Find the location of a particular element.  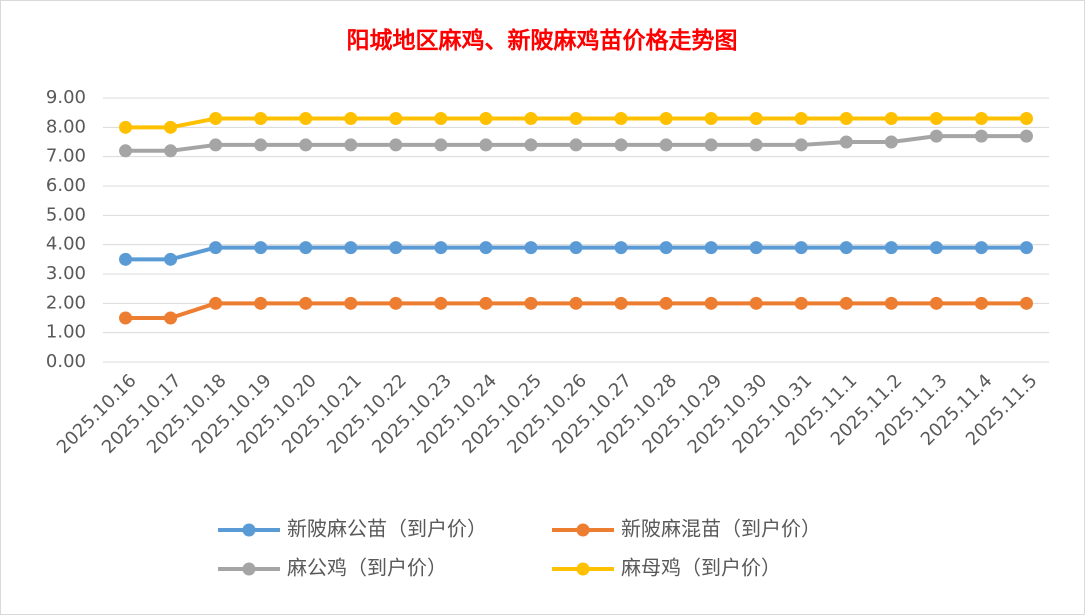

y-tick-label: 3.00 is located at coordinates (66, 273).